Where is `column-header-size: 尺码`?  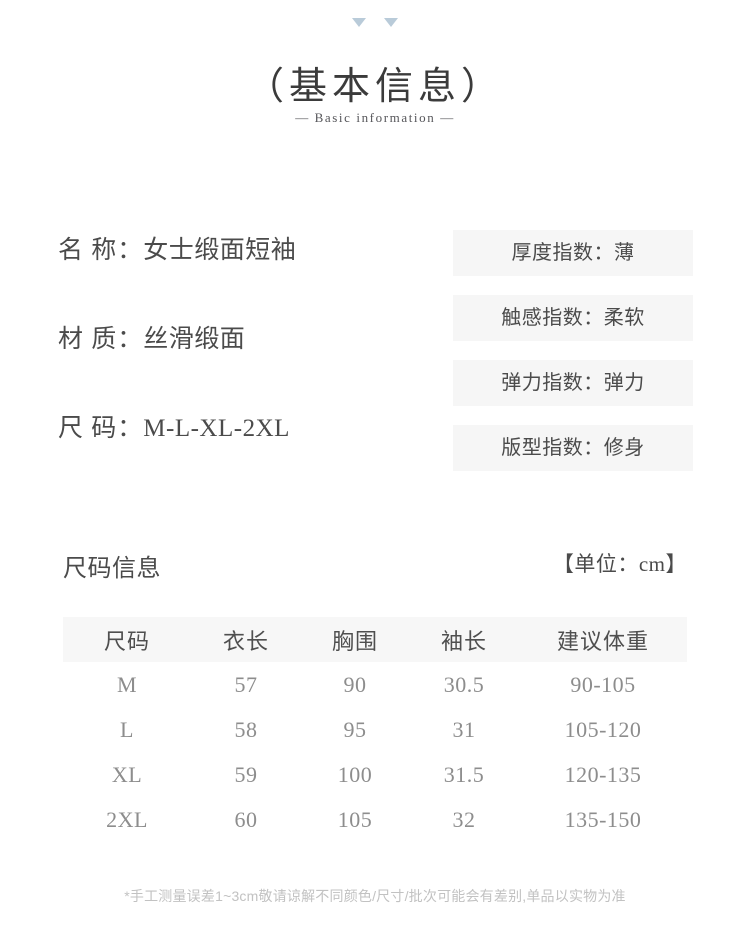 column-header-size: 尺码 is located at coordinates (126, 641).